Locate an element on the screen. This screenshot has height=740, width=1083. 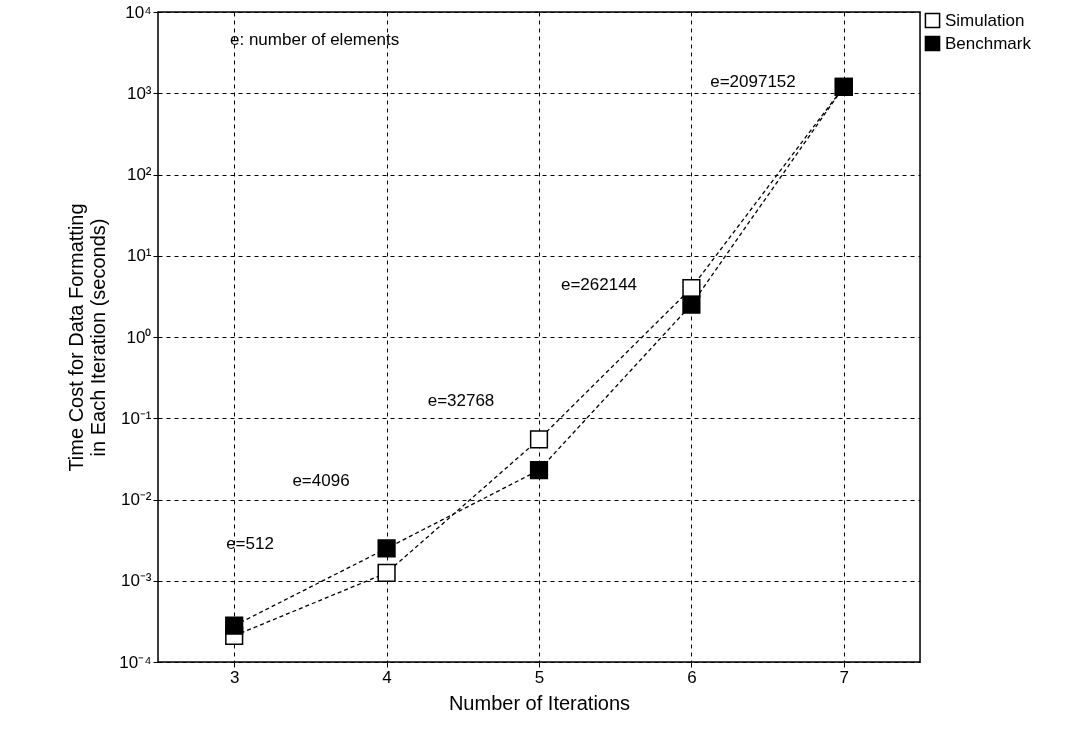
y-tick-label: 10² is located at coordinates (139, 174).